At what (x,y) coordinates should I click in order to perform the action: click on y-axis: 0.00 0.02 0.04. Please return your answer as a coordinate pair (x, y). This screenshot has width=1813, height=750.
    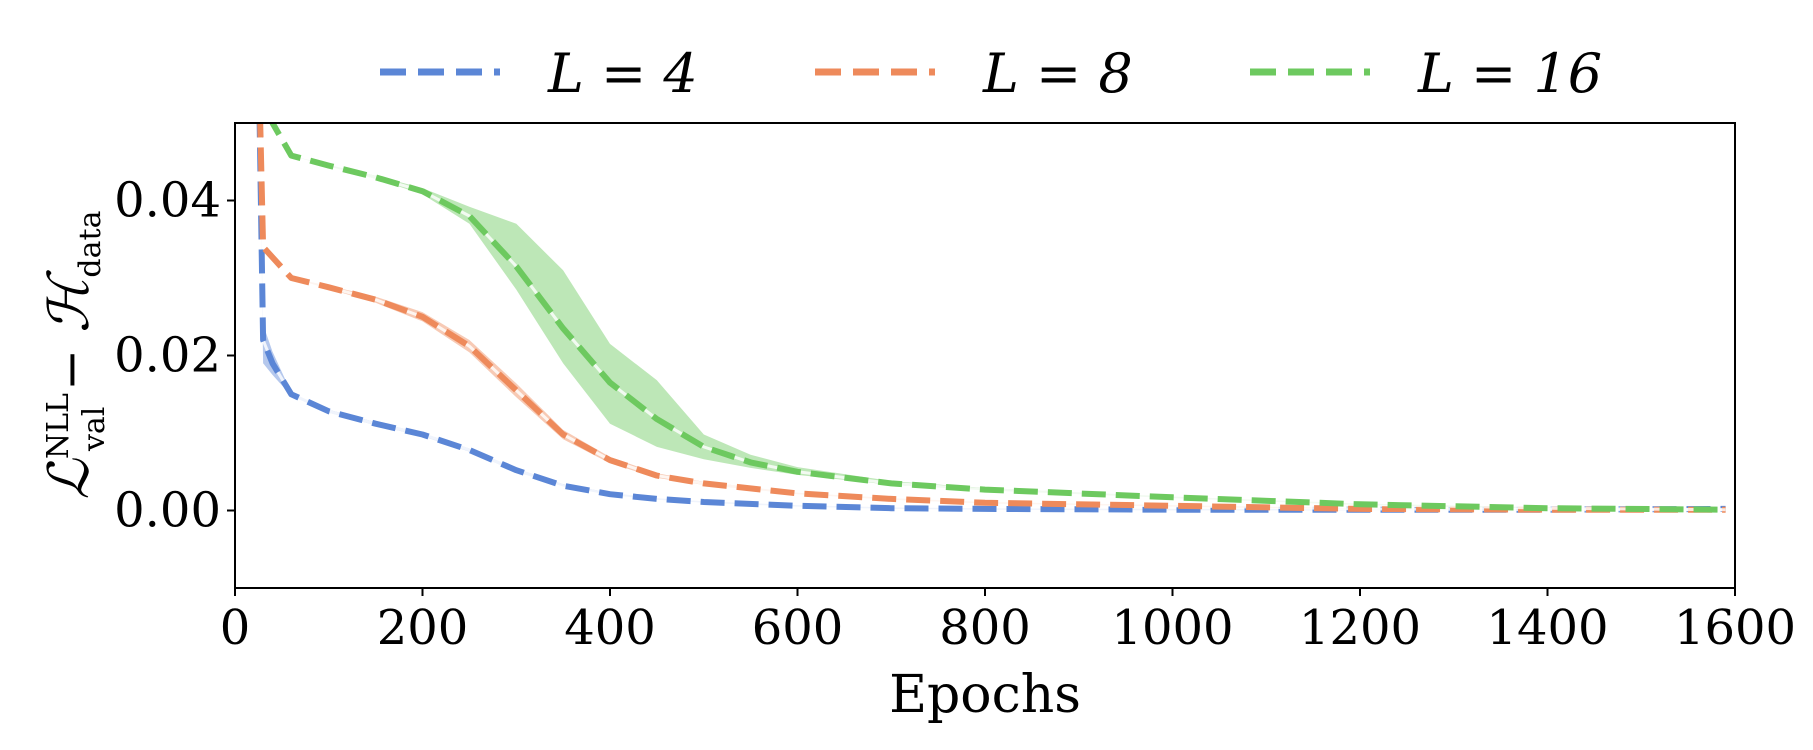
    Looking at the image, I should click on (174, 356).